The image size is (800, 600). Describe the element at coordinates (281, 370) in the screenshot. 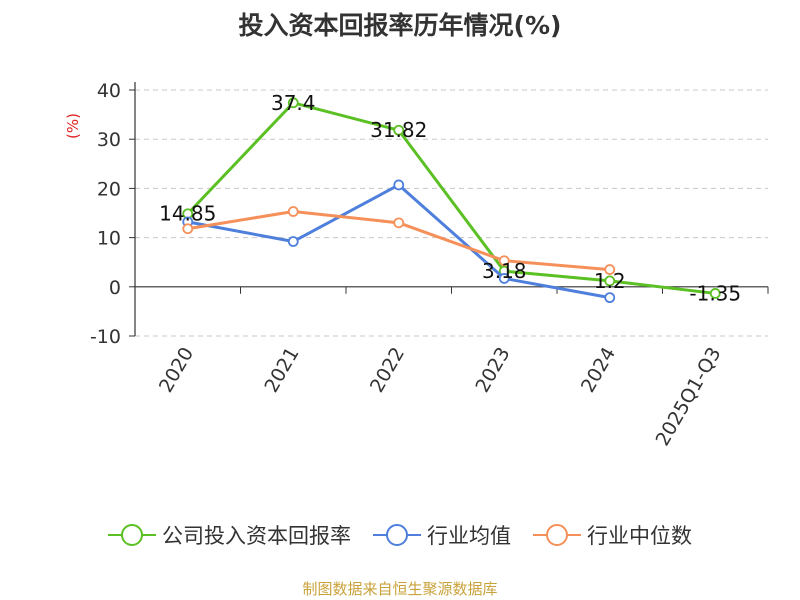

I see `x-tick-label: 2021` at that location.